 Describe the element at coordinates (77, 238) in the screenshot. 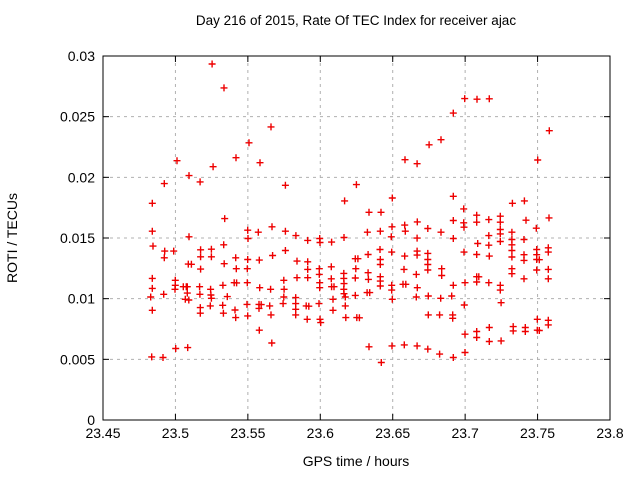

I see `y-tick-label: 0.015` at that location.